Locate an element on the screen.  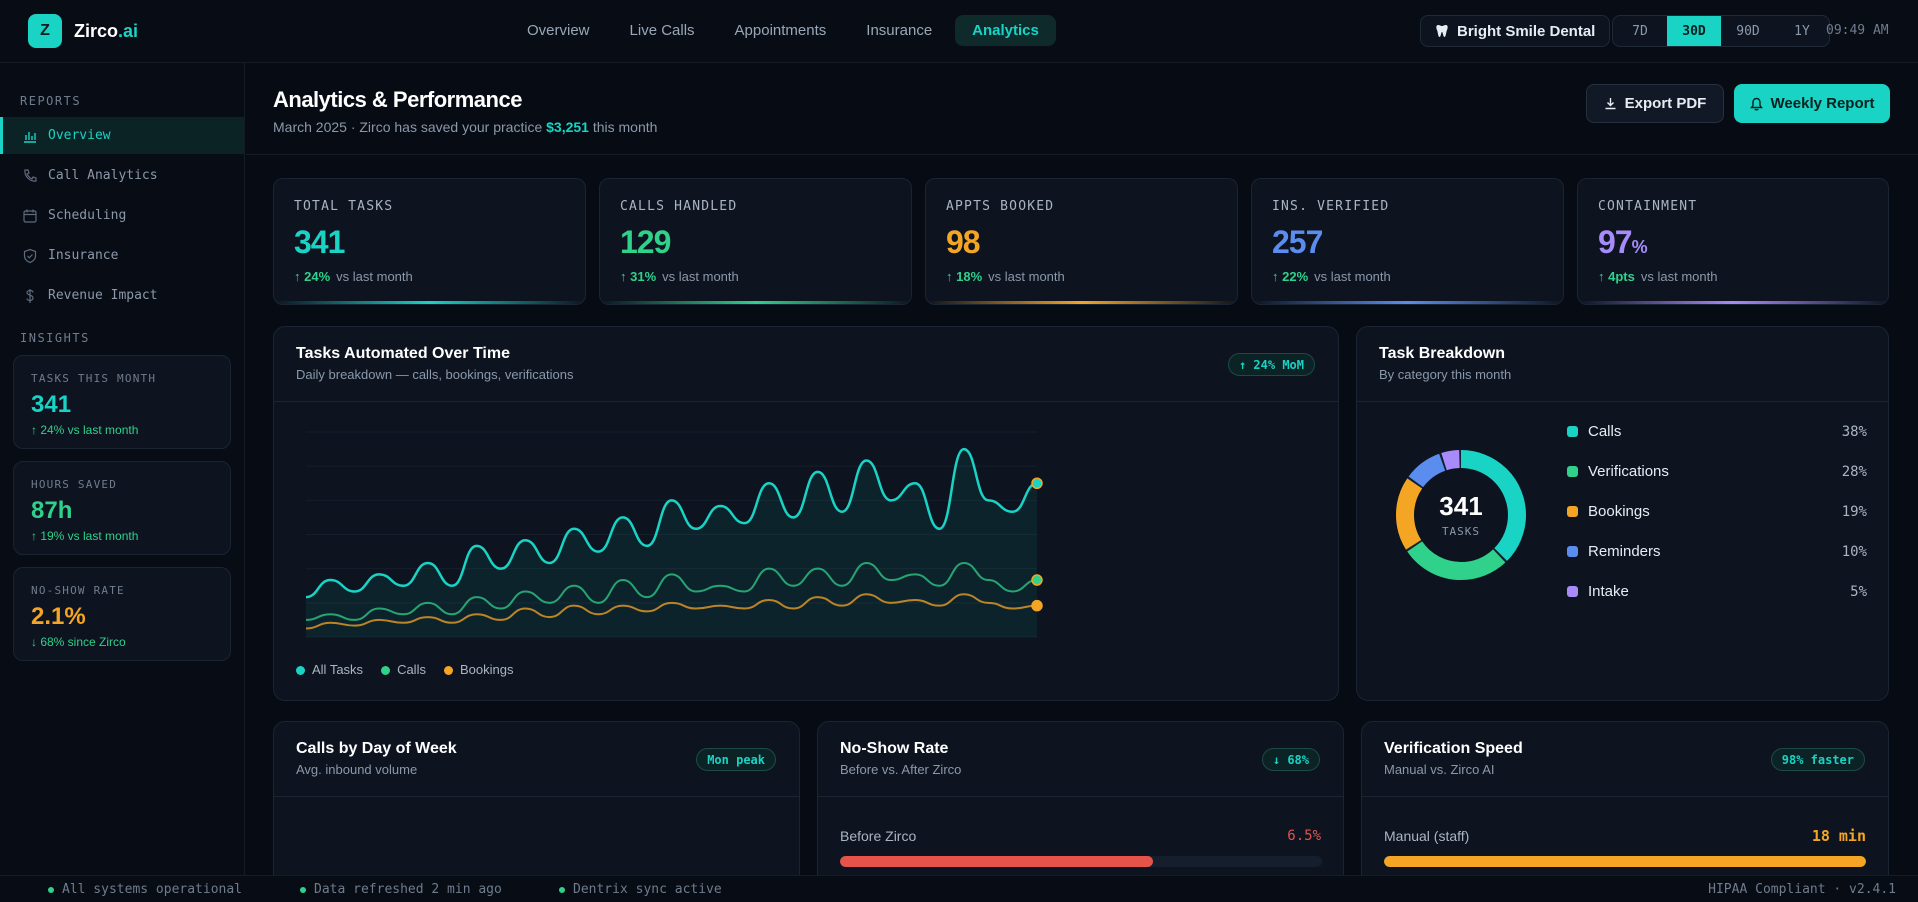
date-range-toggle: 7D 30D 90D 1Y is located at coordinates (1721, 31).